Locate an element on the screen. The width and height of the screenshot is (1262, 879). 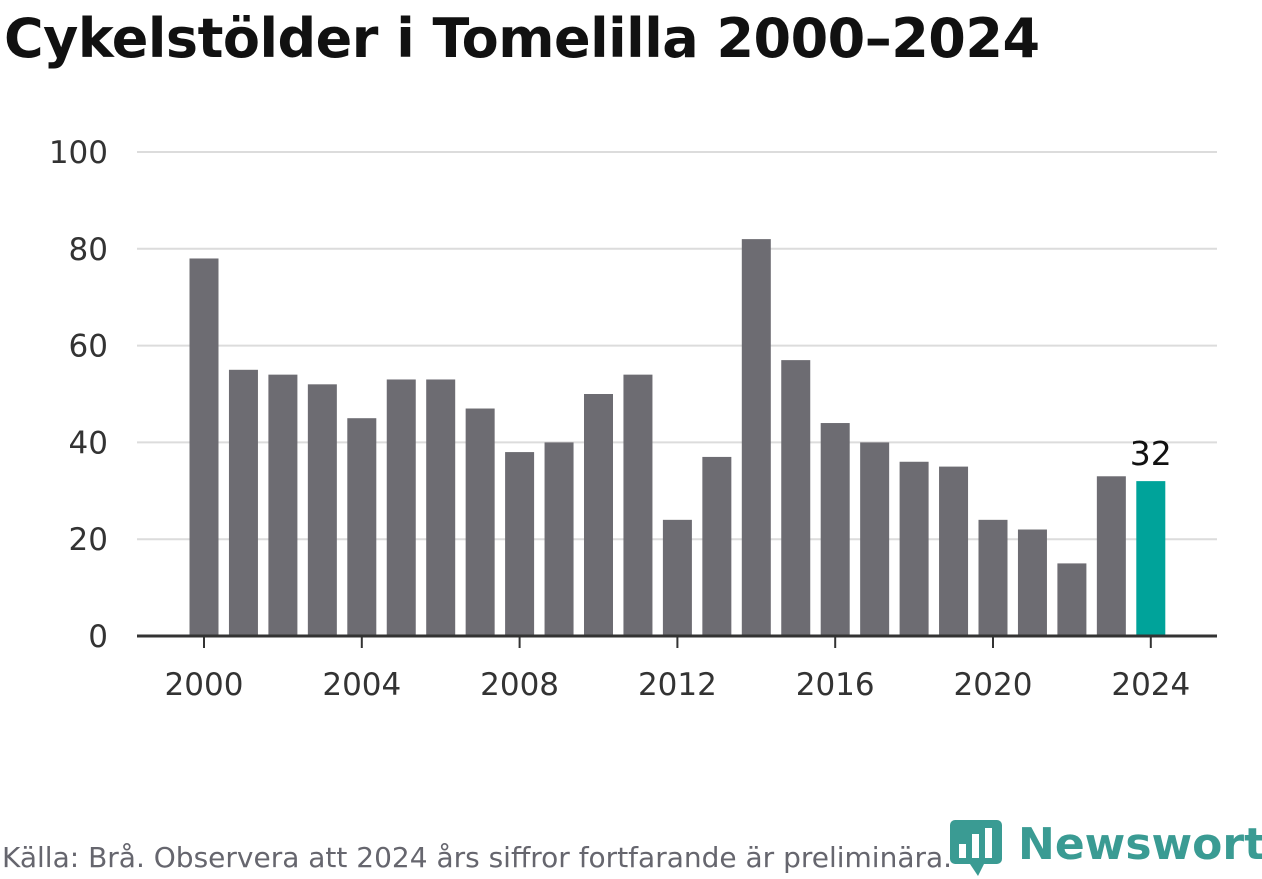
bar-2001 is located at coordinates (243, 502).